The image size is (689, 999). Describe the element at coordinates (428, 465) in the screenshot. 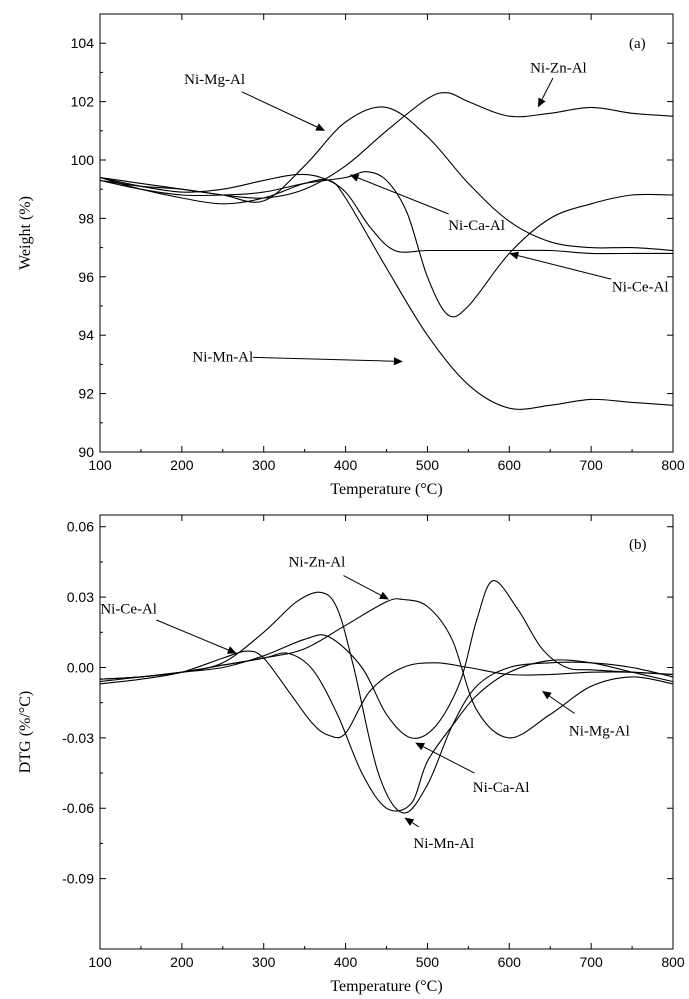

I see `panel-a-x-tick-label: 500` at that location.